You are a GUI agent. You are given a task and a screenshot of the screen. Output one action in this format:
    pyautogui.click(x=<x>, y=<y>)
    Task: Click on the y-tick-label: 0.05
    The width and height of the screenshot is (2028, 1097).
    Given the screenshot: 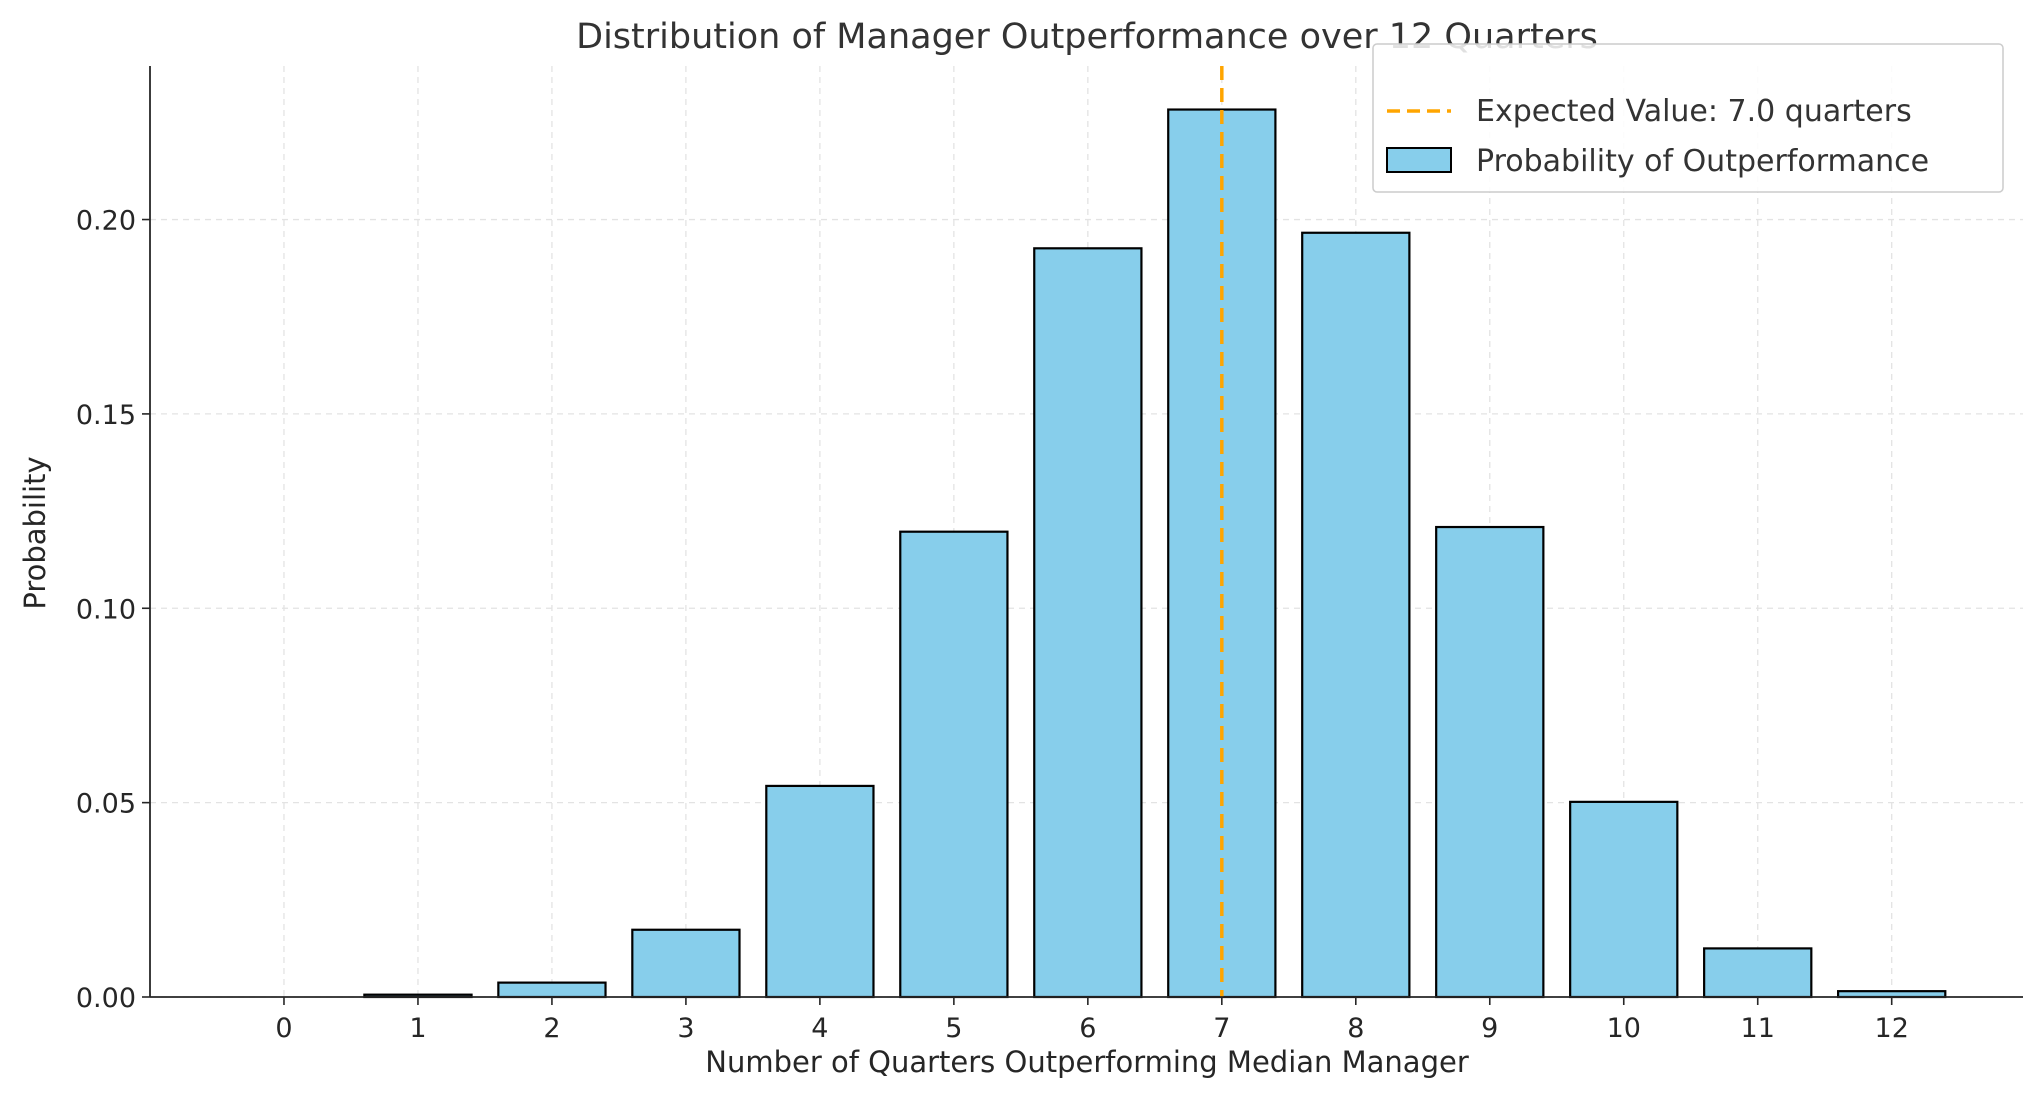 What is the action you would take?
    pyautogui.click(x=106, y=804)
    